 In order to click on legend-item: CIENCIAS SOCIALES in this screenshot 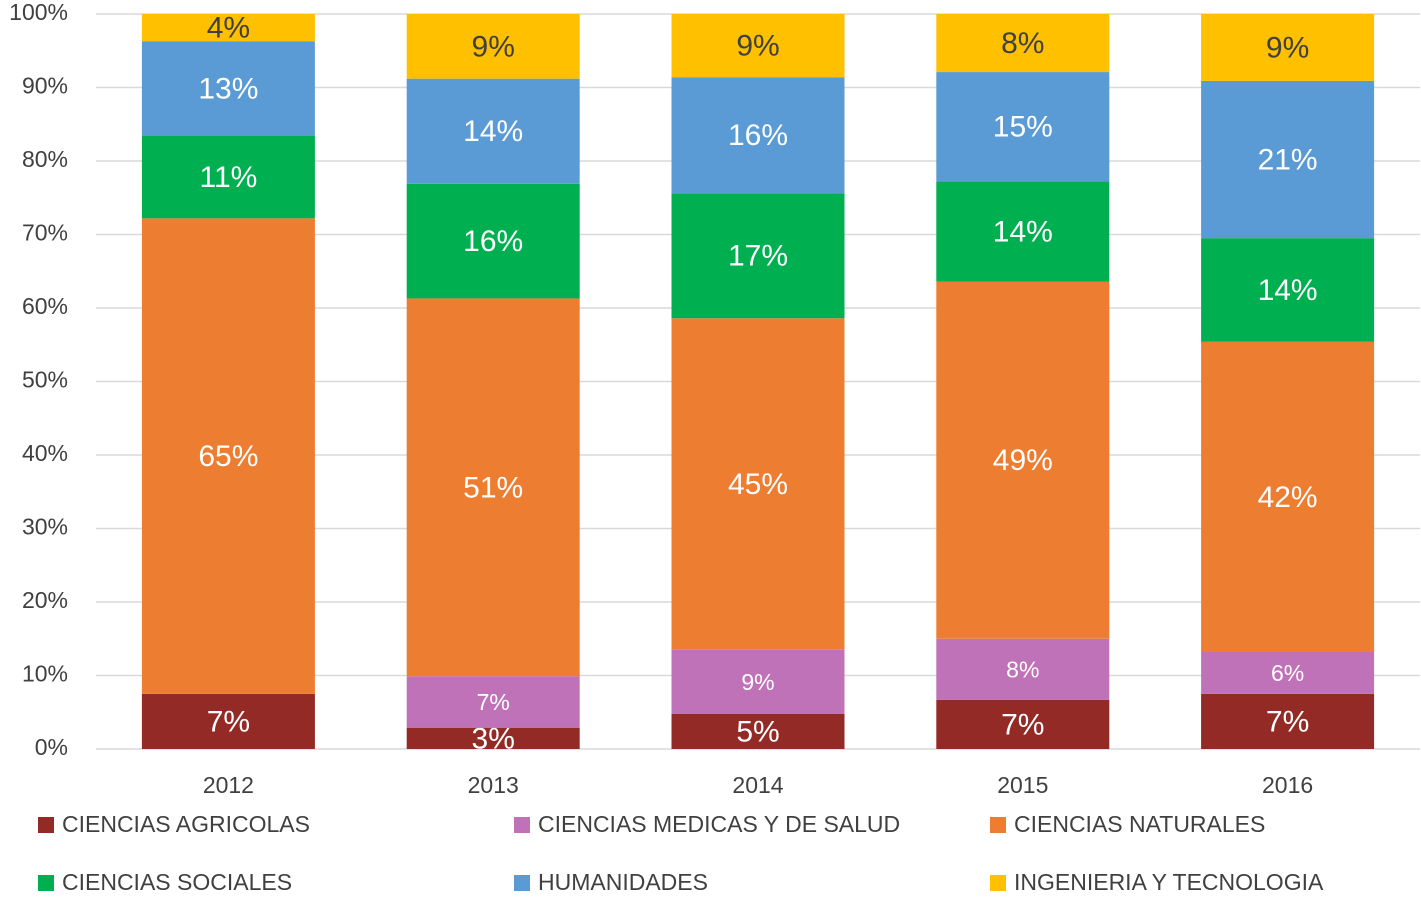, I will do `click(165, 882)`.